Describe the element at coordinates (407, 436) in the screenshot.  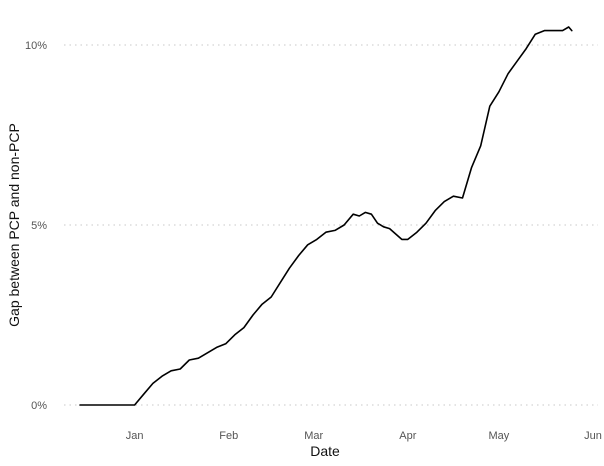
I see `x-tick-label: Apr` at that location.